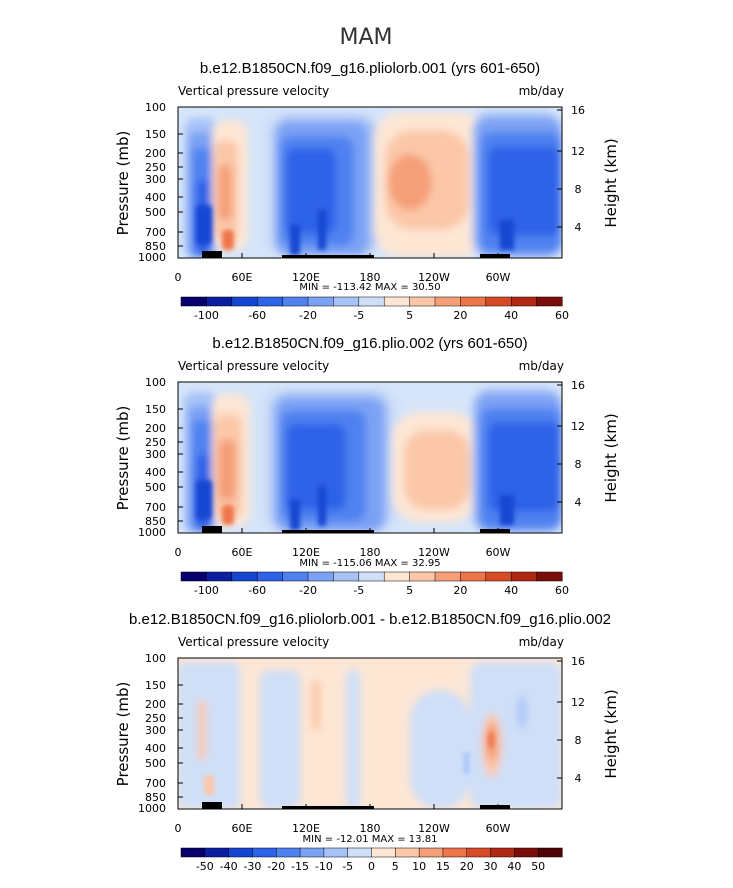  Describe the element at coordinates (178, 277) in the screenshot. I see `p1-xtick-0: 0` at that location.